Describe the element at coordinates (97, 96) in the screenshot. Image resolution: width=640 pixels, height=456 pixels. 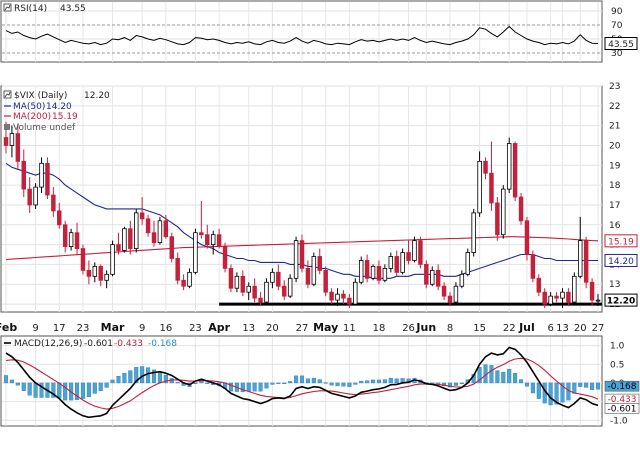
I see `price-title-value: 12.20` at that location.